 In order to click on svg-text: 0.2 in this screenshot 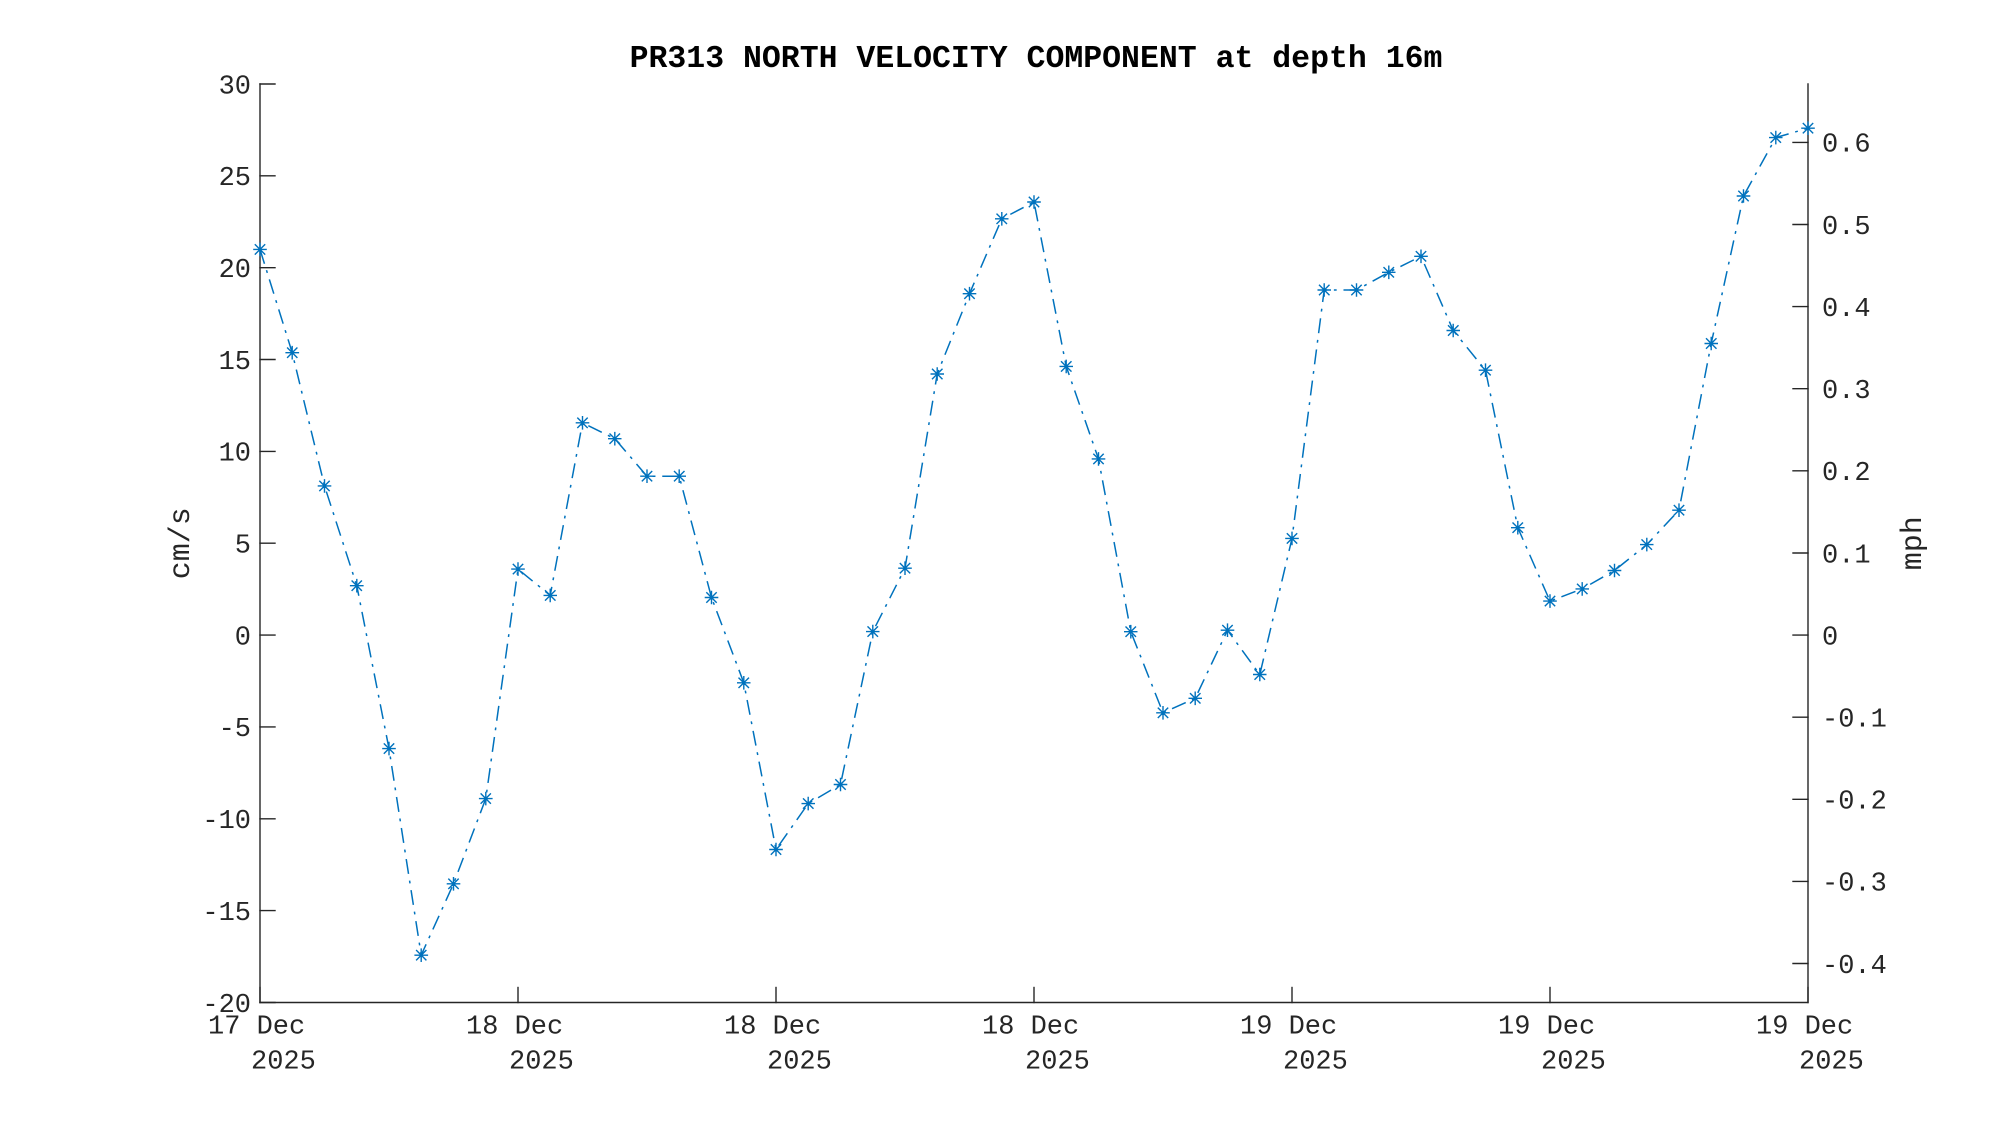, I will do `click(1846, 474)`.